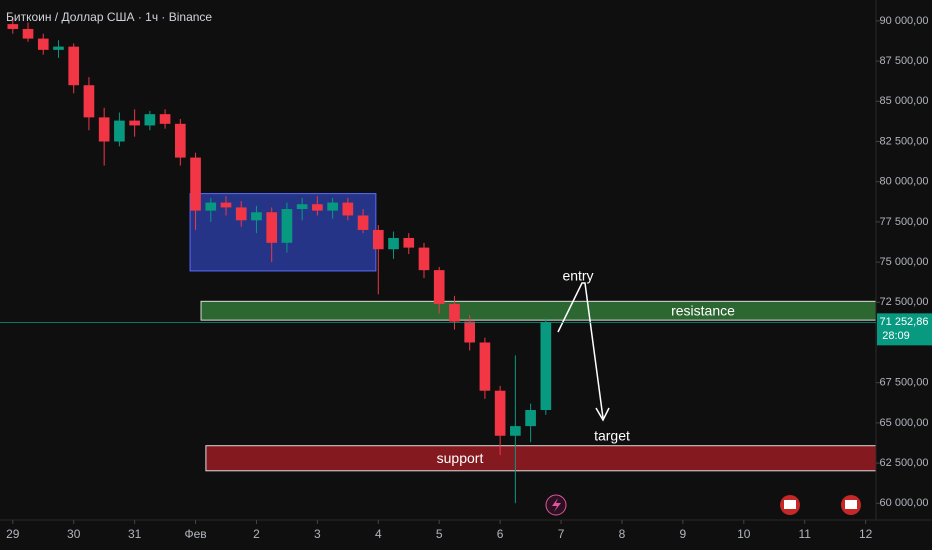  Describe the element at coordinates (904, 101) in the screenshot. I see `y-tick-label: 85 000,00` at that location.